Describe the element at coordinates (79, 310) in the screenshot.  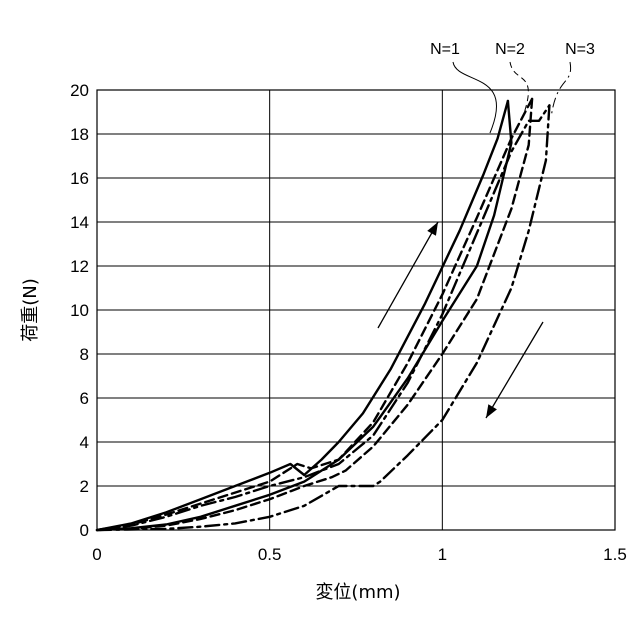
I see `y-tick-label: 10` at that location.